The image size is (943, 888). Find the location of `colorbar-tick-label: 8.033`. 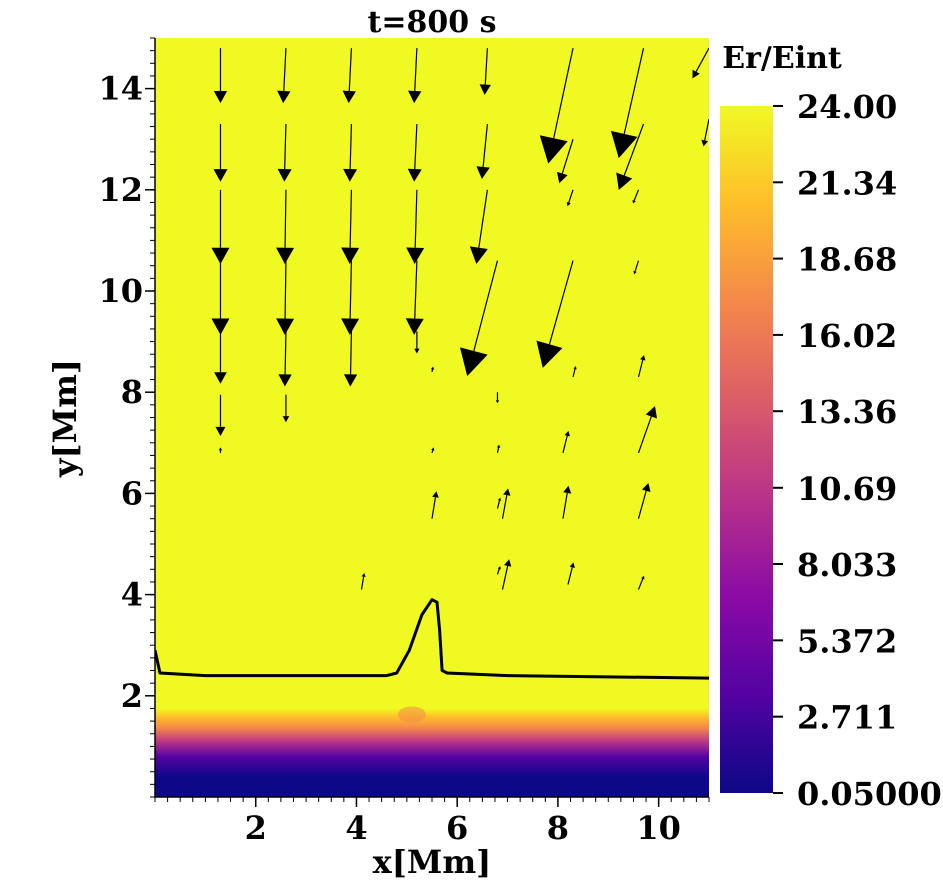

colorbar-tick-label: 8.033 is located at coordinates (847, 565).